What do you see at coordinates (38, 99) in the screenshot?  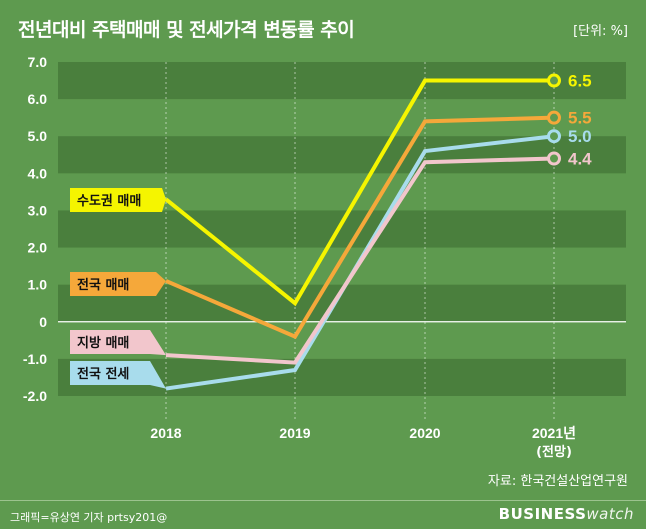 I see `y-tick-label: 6.0` at bounding box center [38, 99].